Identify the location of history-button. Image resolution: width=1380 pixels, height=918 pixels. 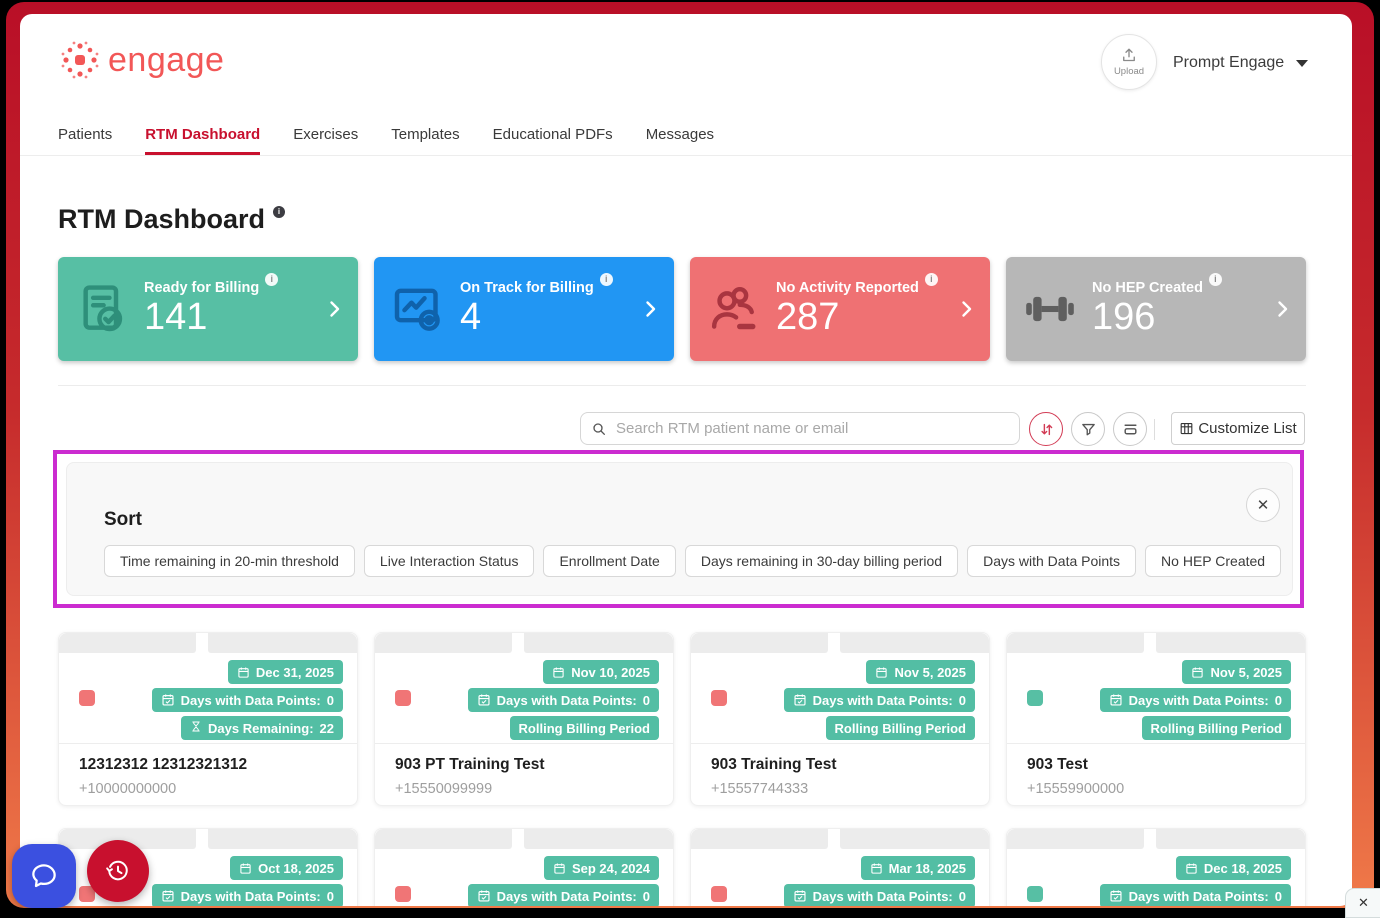
(118, 871).